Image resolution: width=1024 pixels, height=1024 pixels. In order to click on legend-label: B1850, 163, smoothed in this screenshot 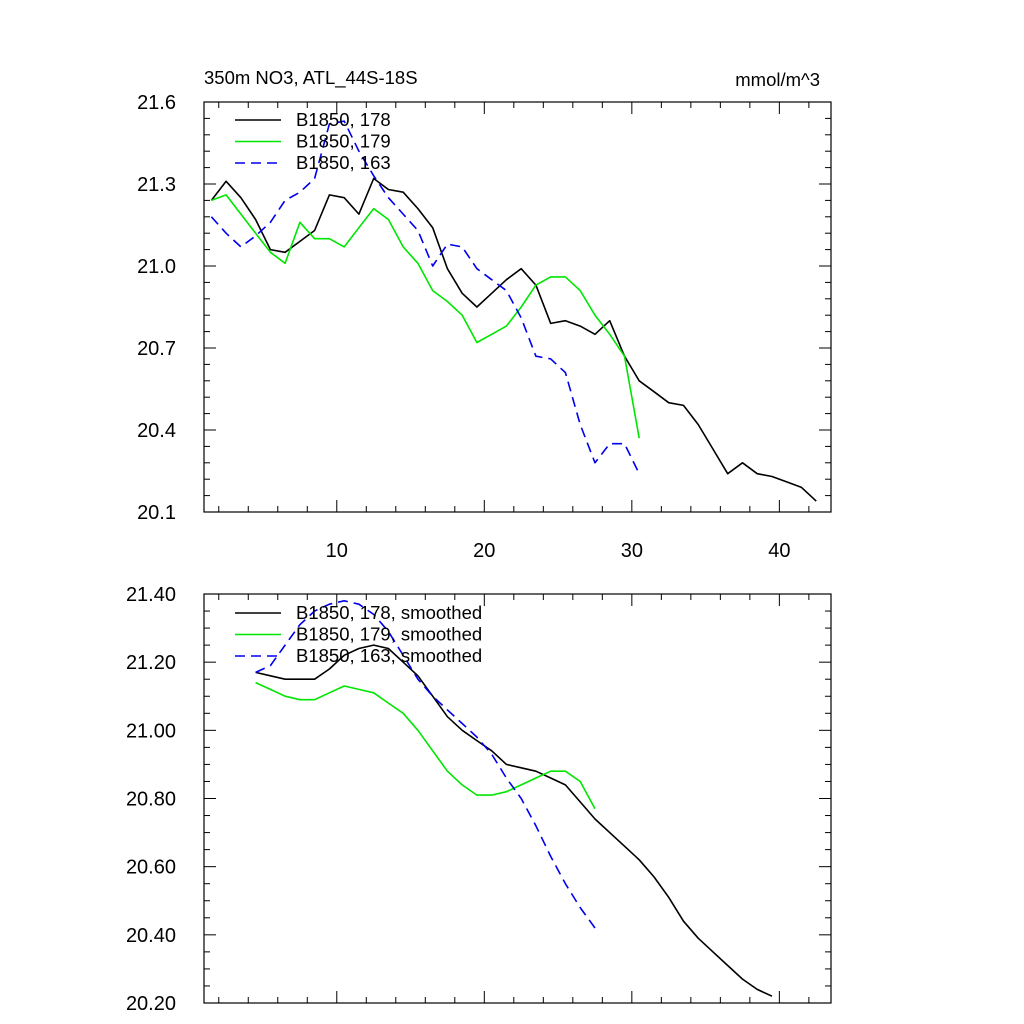, I will do `click(389, 655)`.